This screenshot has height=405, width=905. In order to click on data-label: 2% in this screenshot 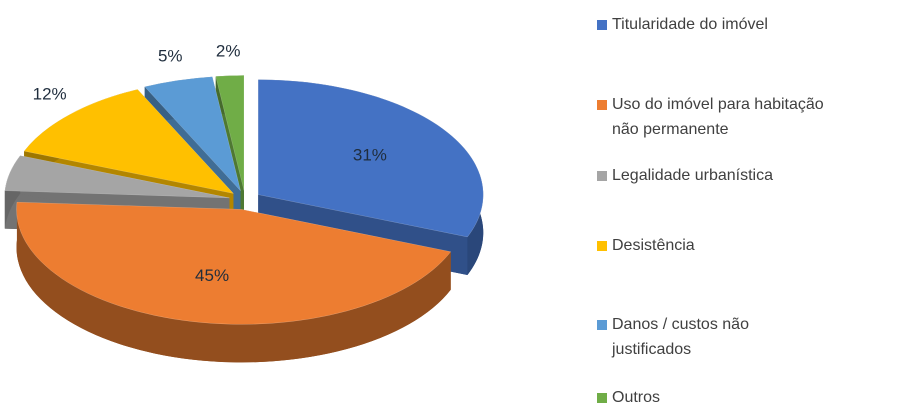, I will do `click(228, 50)`.